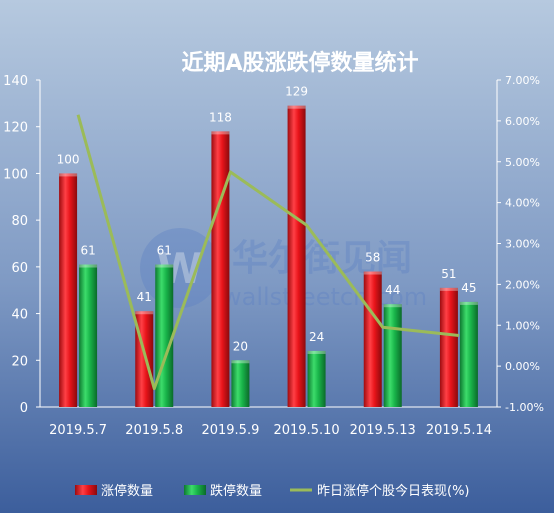 The image size is (554, 513). I want to click on right-tick-label: 3.00%, so click(522, 244).